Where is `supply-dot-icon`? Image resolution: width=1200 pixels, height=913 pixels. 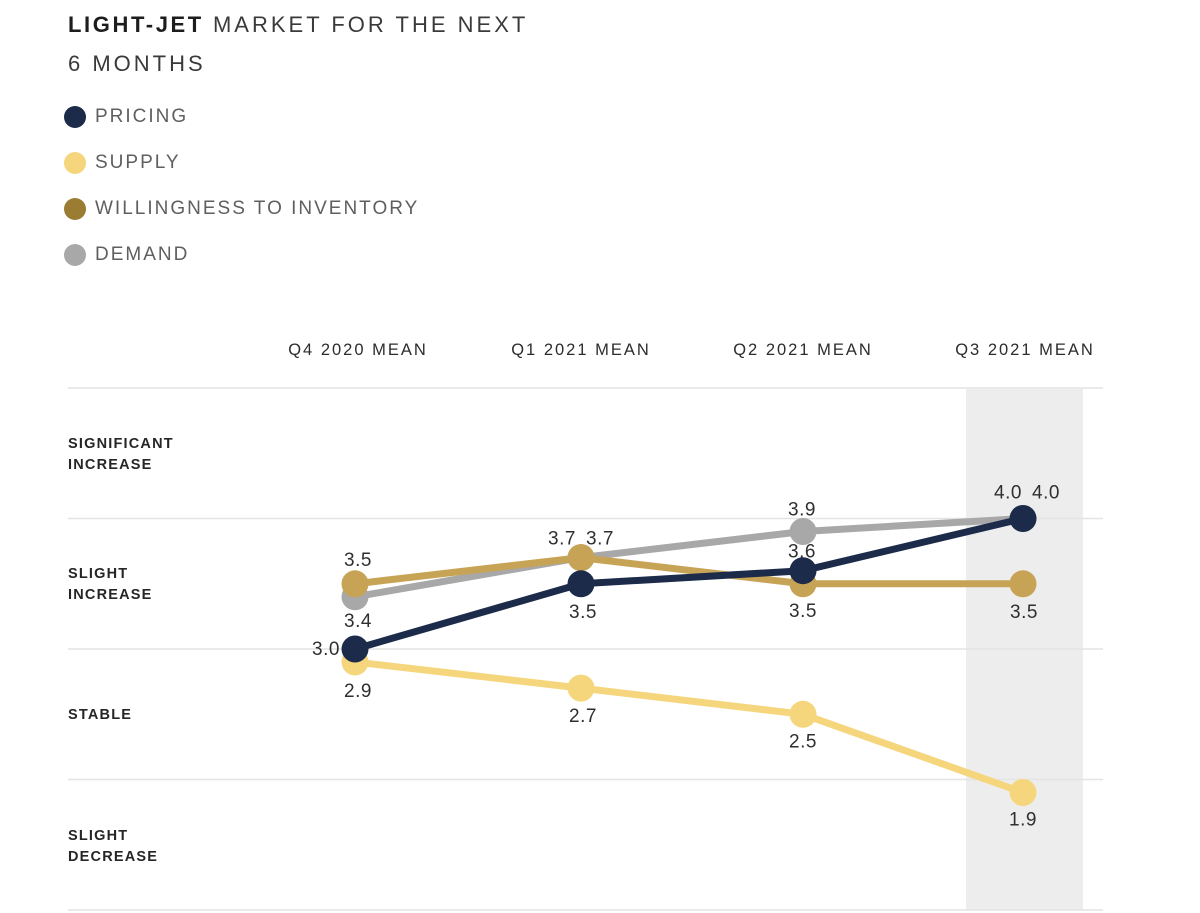
supply-dot-icon is located at coordinates (75, 163).